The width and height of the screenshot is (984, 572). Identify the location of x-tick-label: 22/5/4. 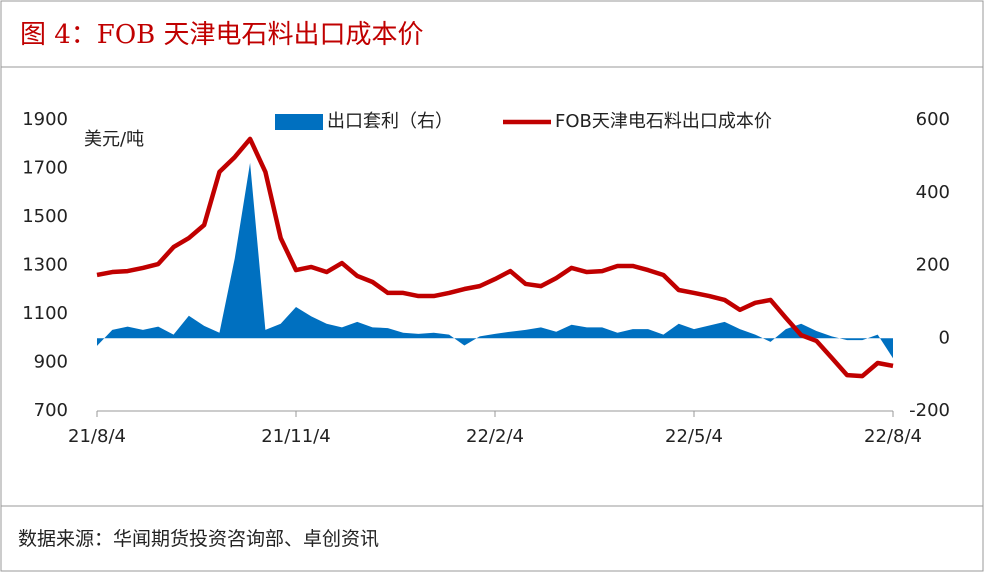
(694, 436).